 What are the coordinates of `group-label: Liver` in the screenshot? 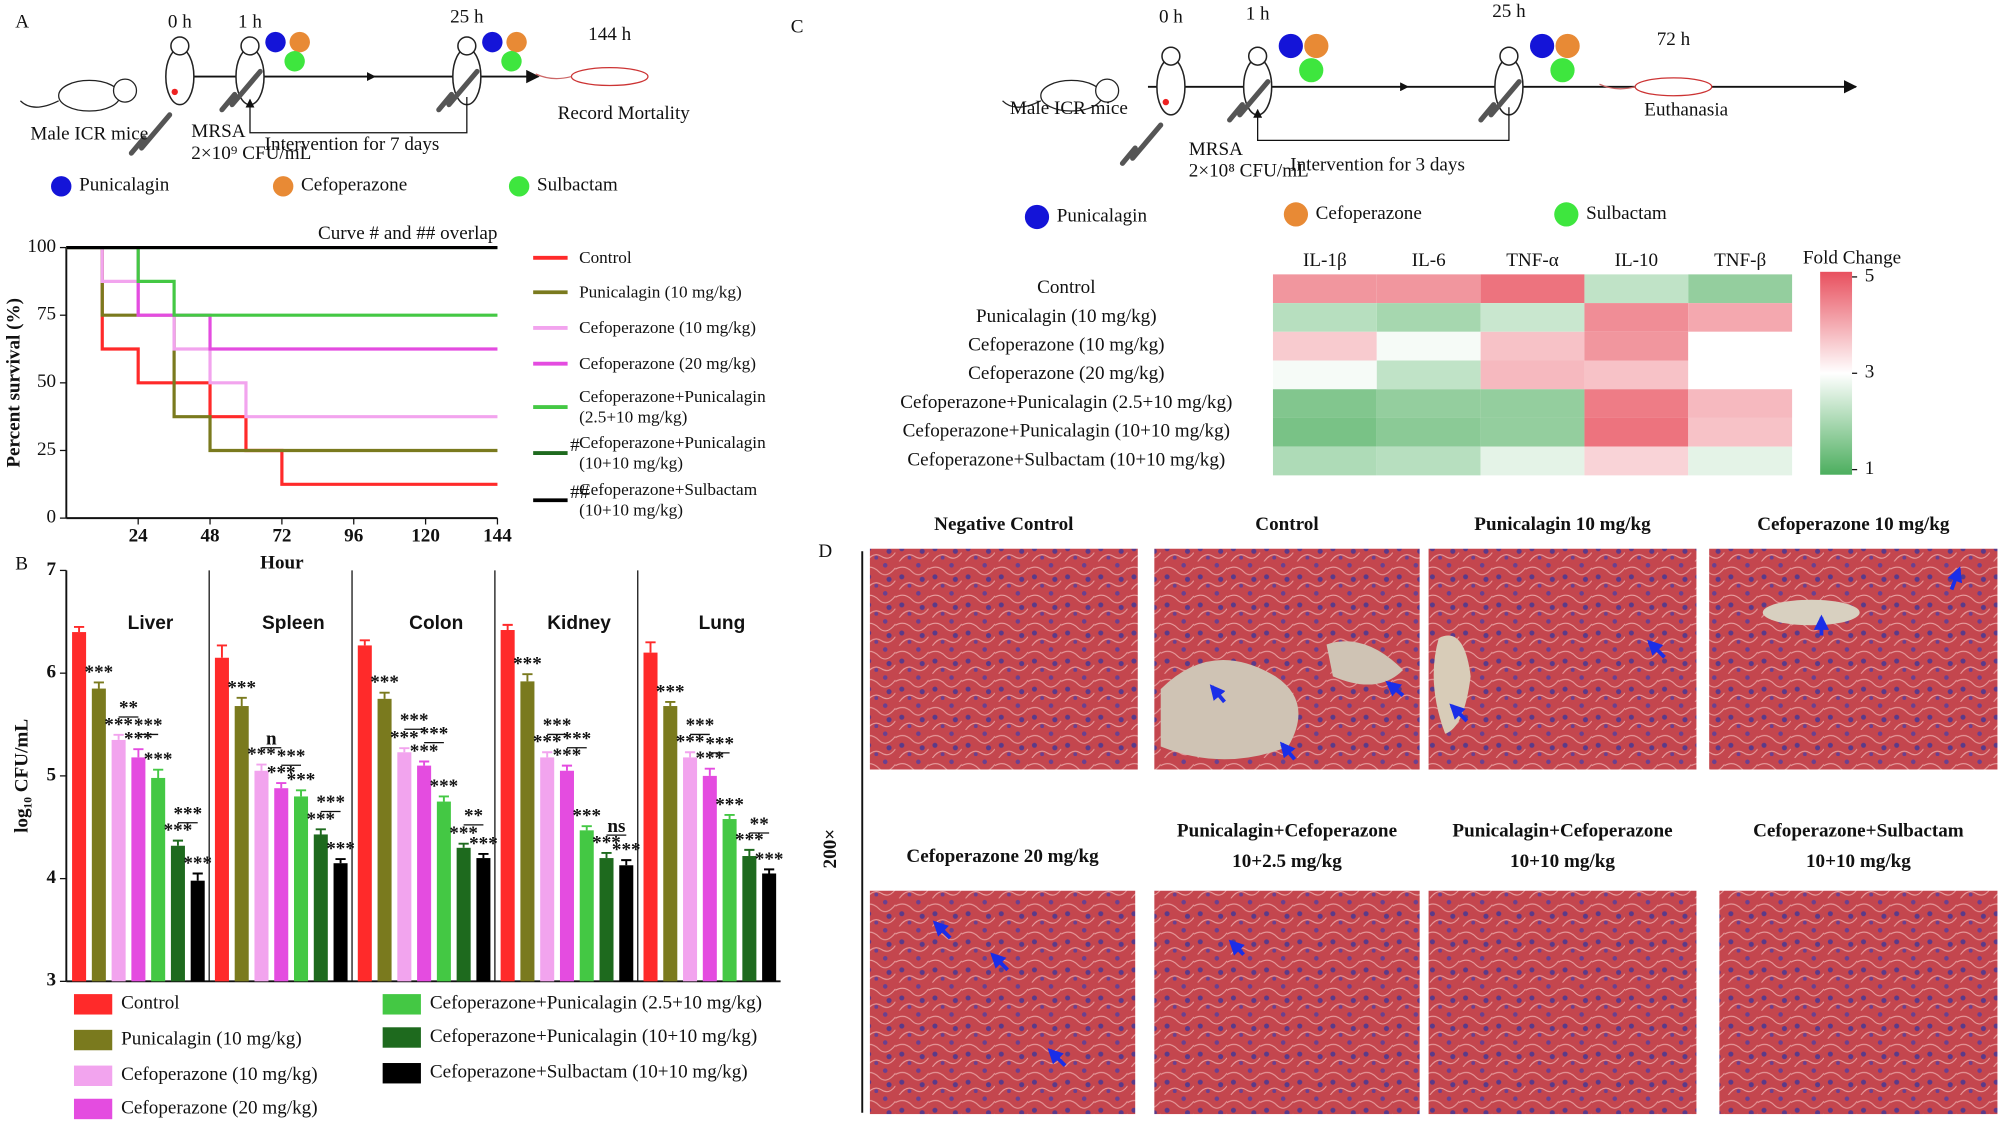 It's located at (151, 623).